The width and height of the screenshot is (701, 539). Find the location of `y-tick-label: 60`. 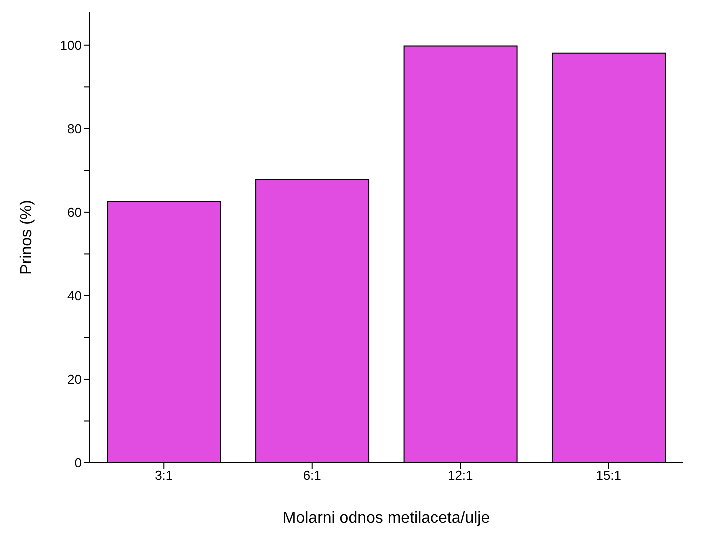

y-tick-label: 60 is located at coordinates (75, 212).